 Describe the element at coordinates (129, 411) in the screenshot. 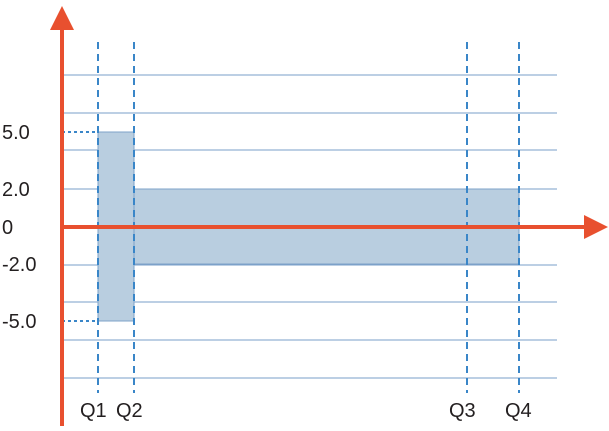

I see `x-tick-label-q2: Q2` at that location.